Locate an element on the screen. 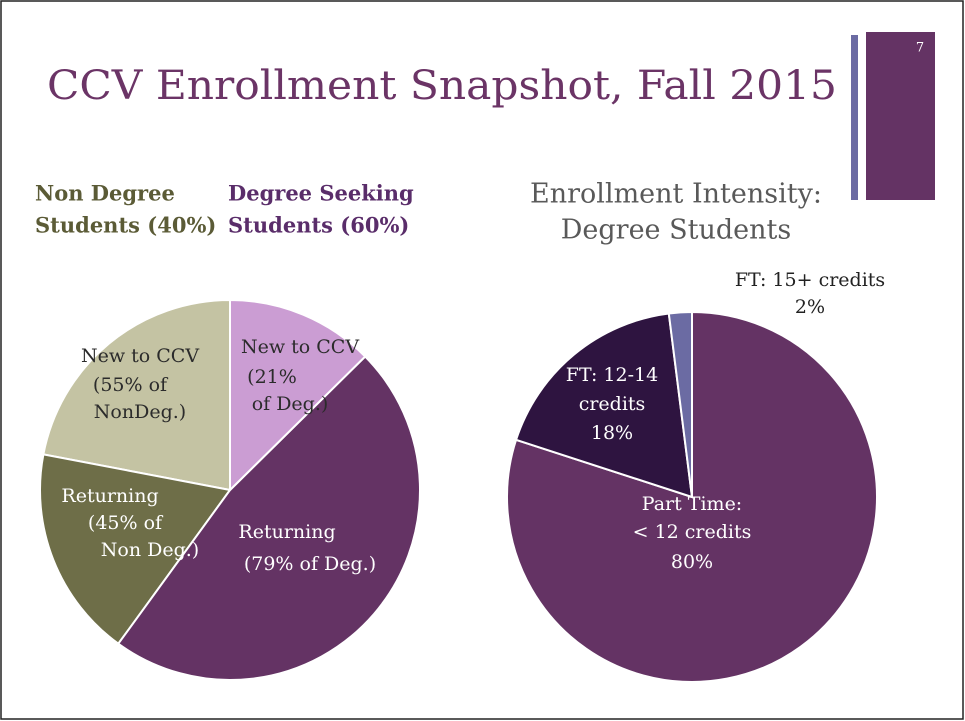 Image resolution: width=965 pixels, height=721 pixels. accent-bar is located at coordinates (854, 117).